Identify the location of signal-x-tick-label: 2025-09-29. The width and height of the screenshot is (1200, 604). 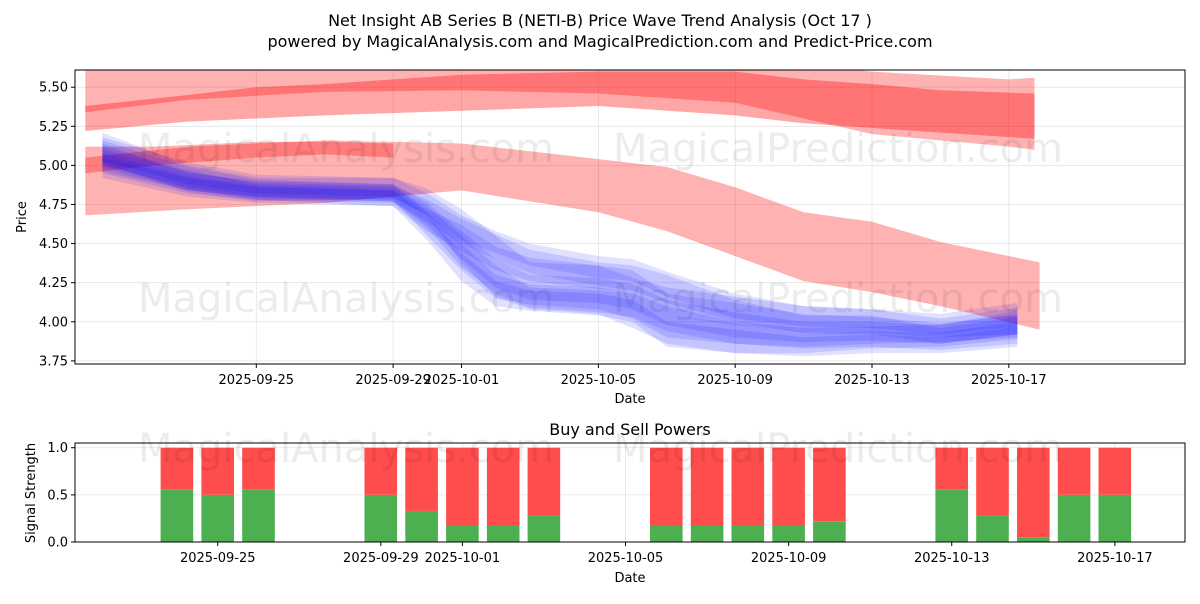
(381, 558).